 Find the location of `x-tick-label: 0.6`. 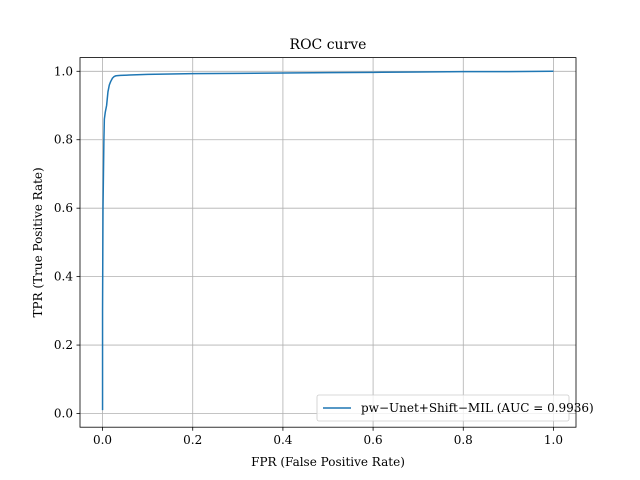

x-tick-label: 0.6 is located at coordinates (373, 440).